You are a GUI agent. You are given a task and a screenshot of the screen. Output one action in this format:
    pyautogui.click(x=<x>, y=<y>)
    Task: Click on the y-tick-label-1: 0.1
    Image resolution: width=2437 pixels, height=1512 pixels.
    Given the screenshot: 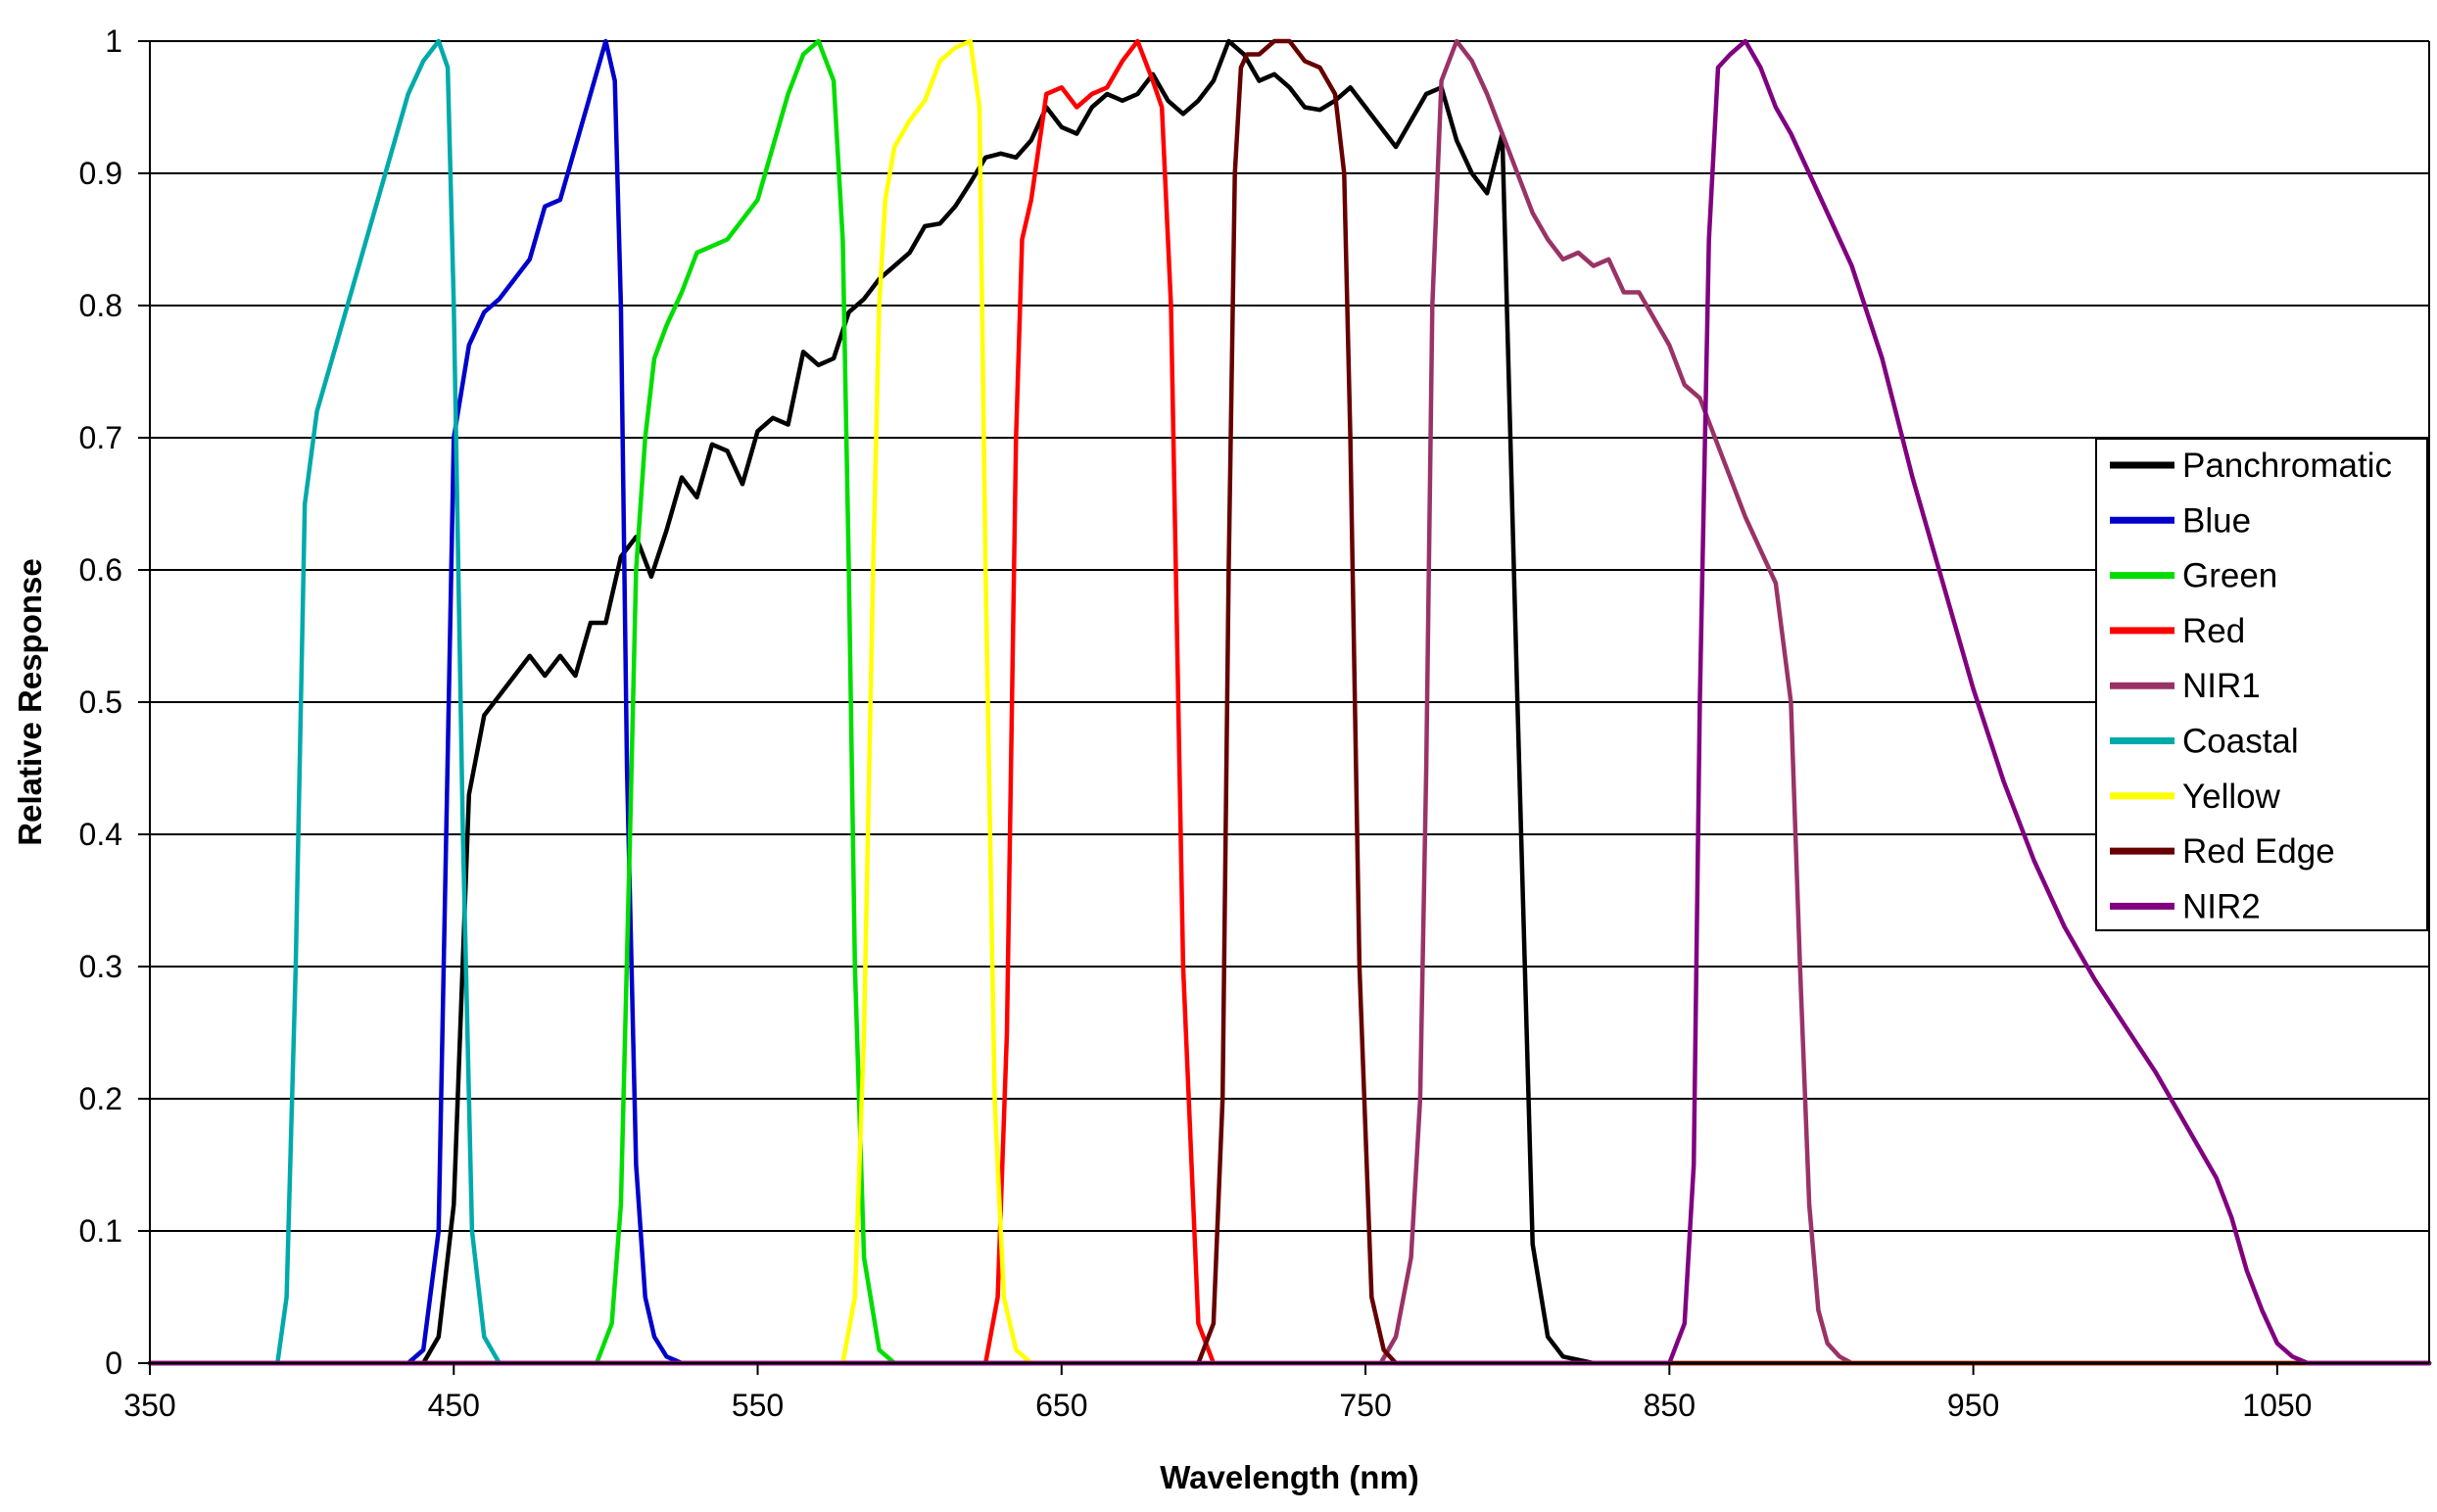 What is the action you would take?
    pyautogui.click(x=100, y=1231)
    